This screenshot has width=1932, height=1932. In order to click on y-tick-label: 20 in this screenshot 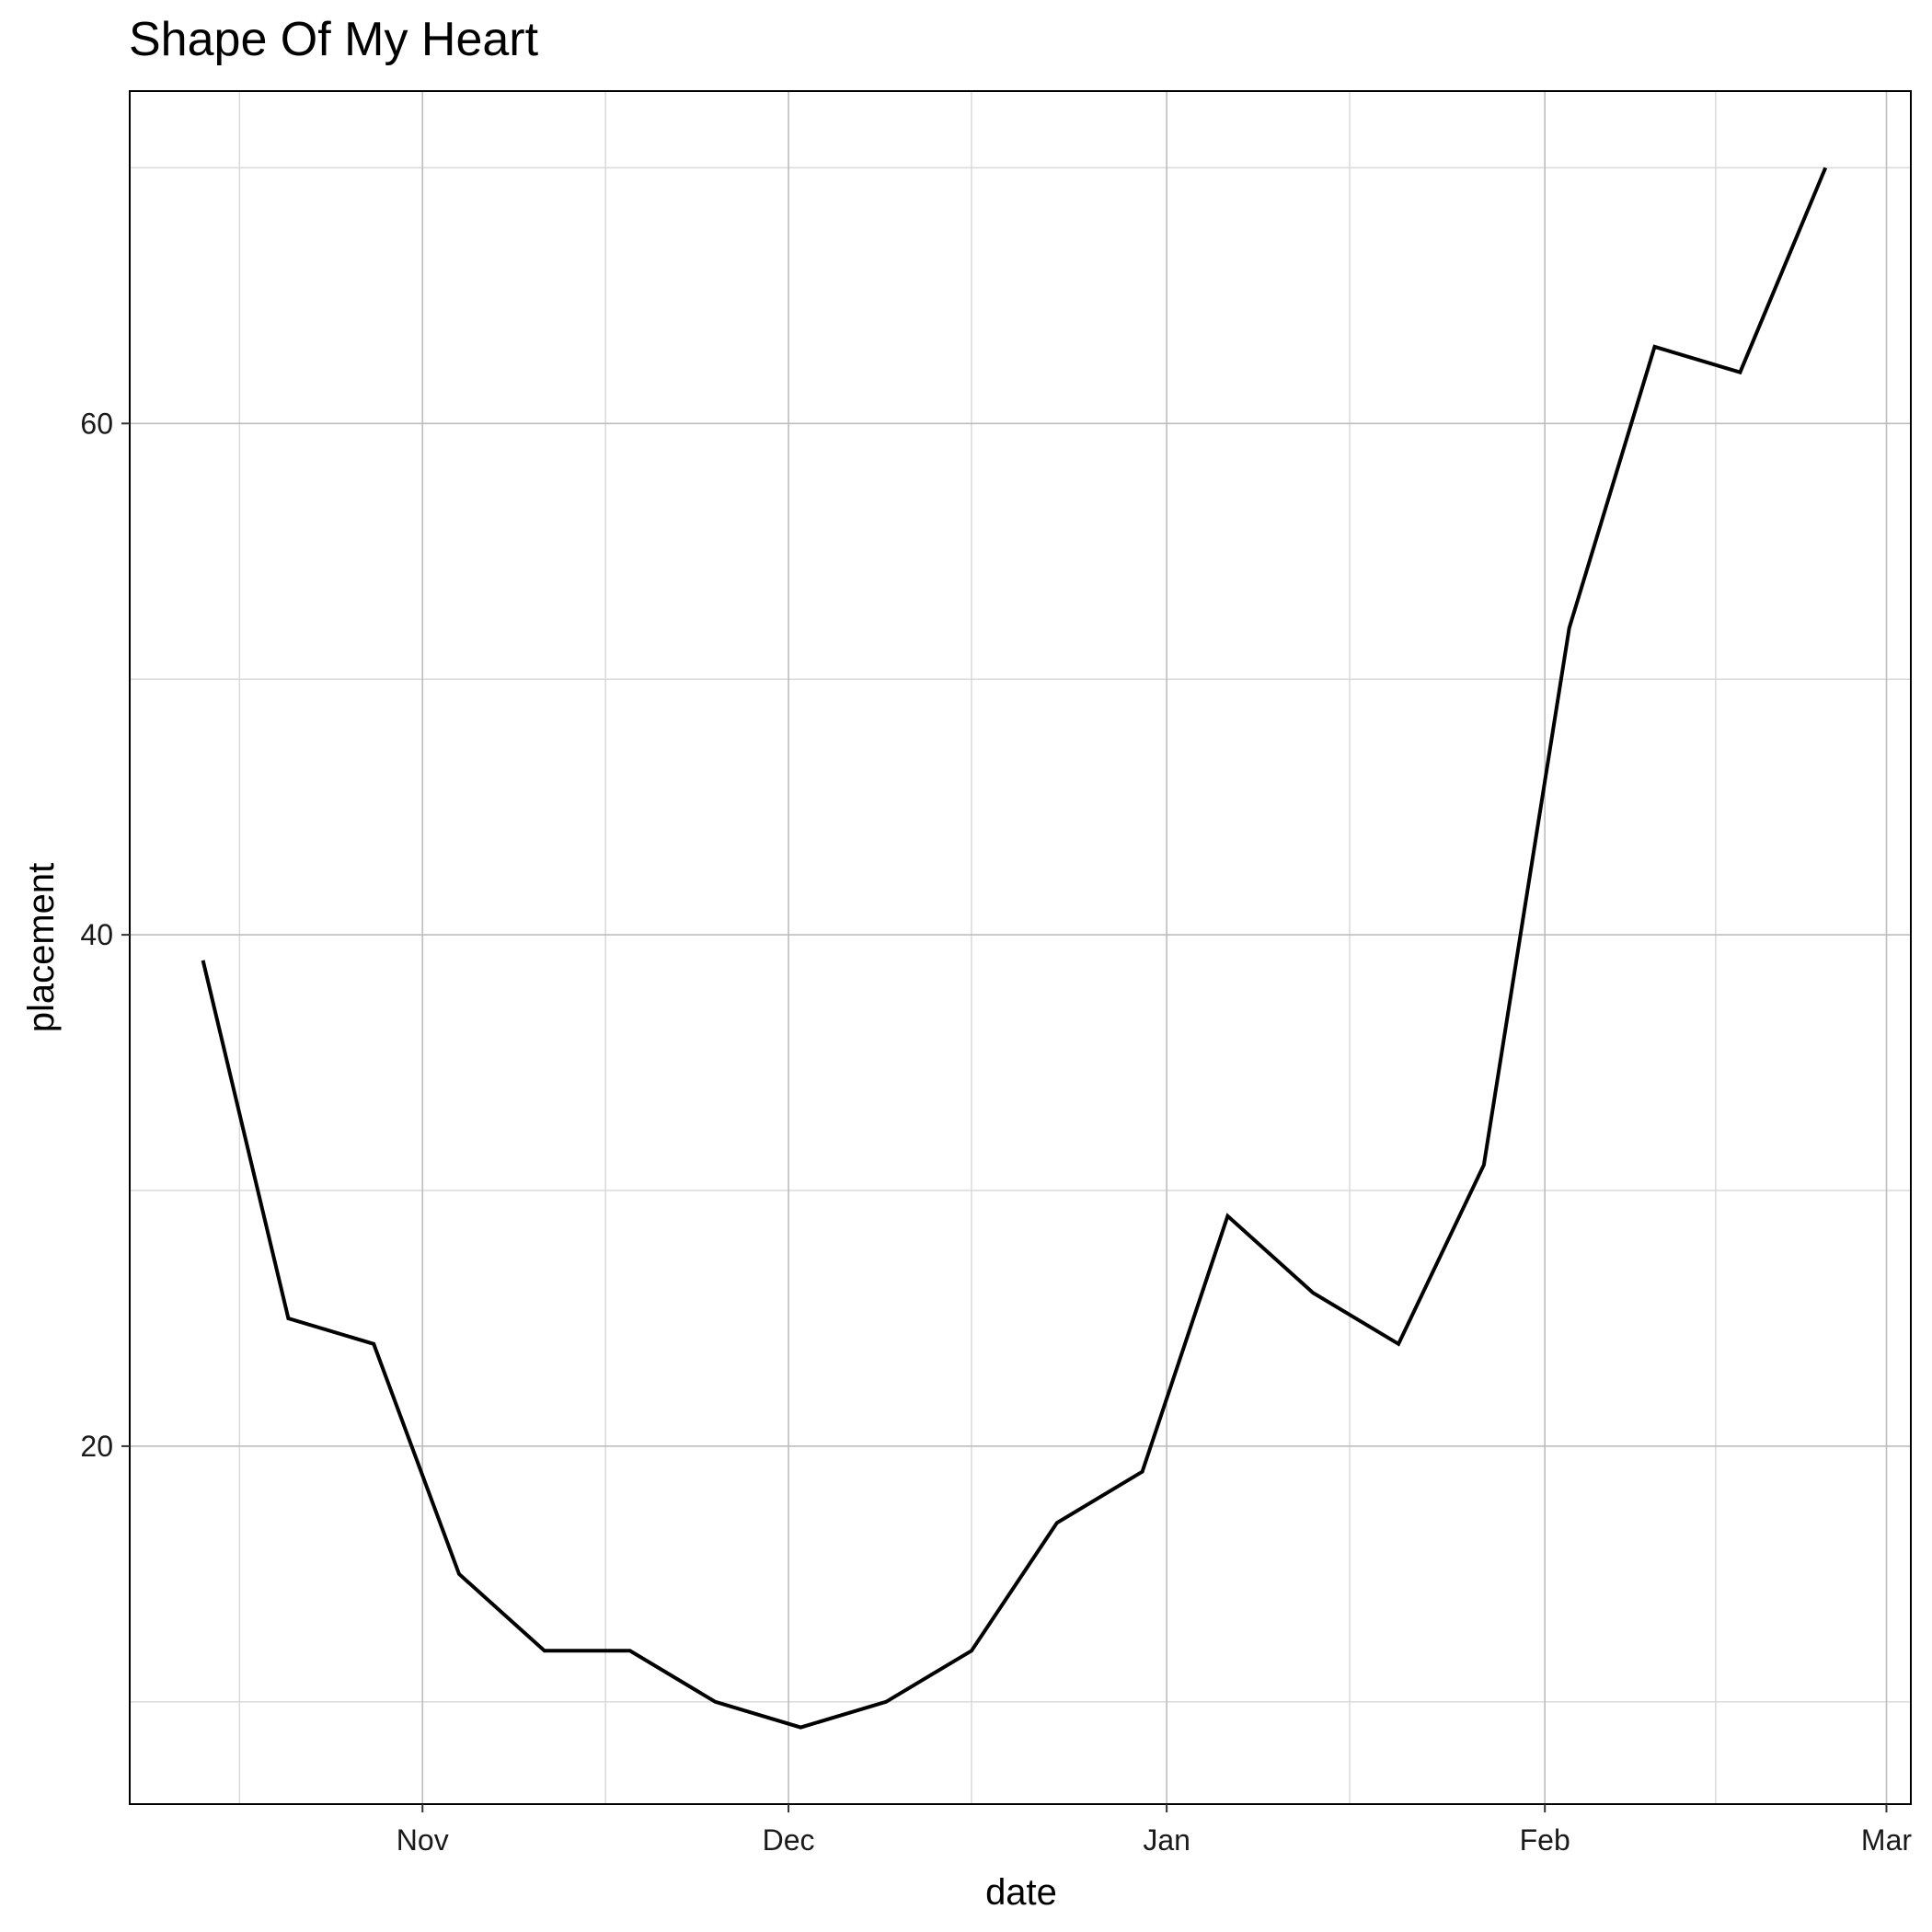, I will do `click(96, 1446)`.